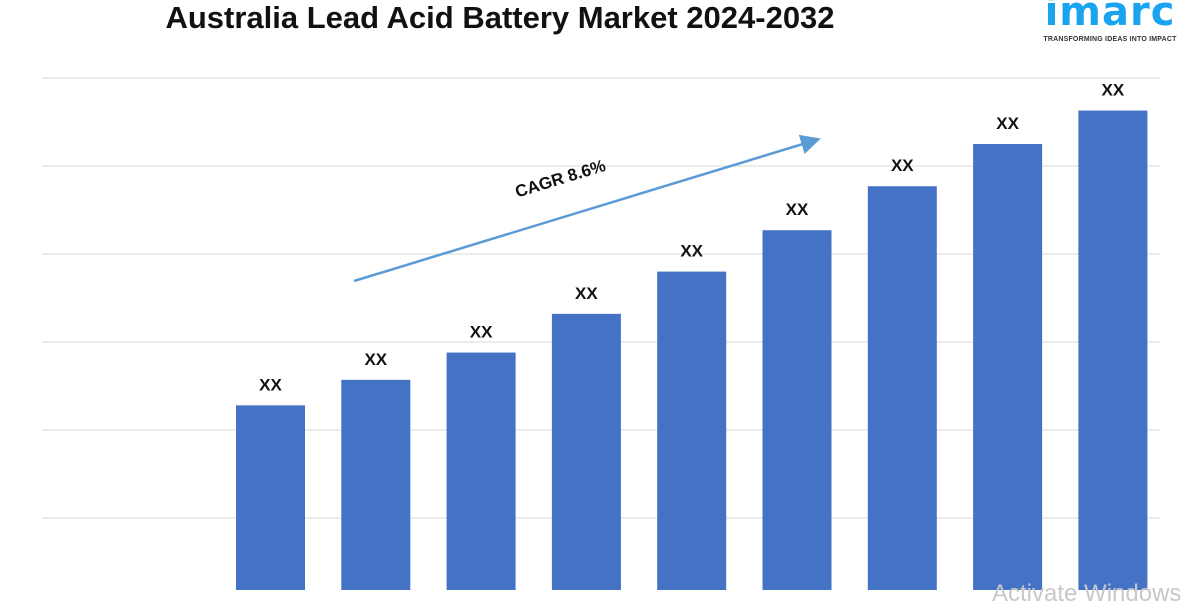  I want to click on activate-windows-watermark: Activate Windows, so click(1087, 593).